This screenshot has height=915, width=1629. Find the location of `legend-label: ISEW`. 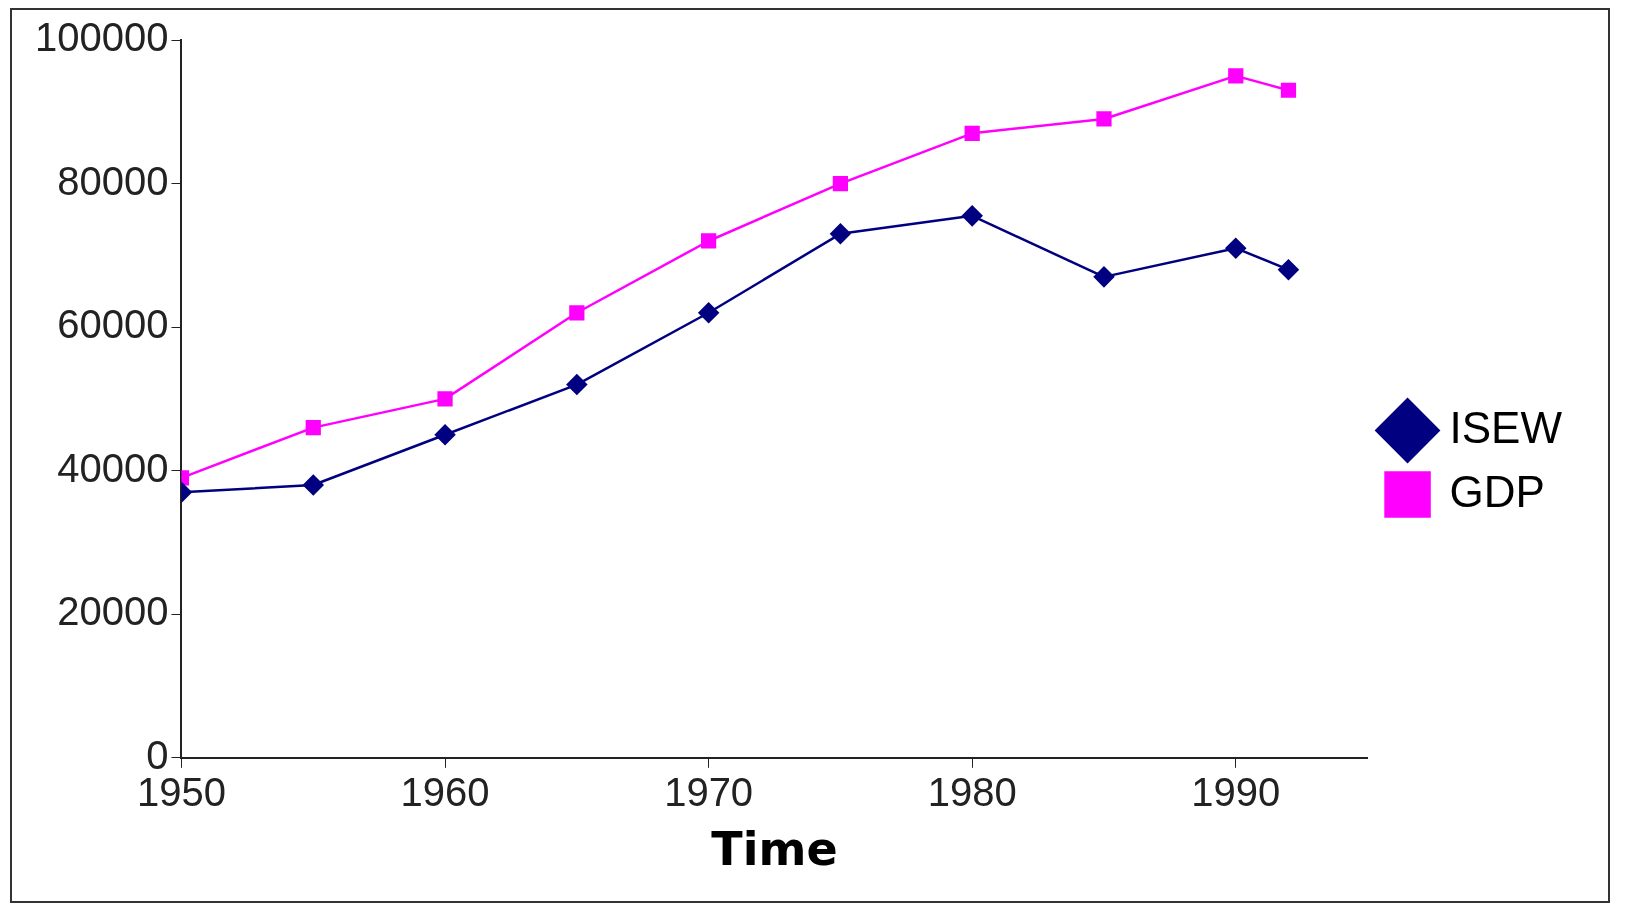

legend-label: ISEW is located at coordinates (1506, 427).